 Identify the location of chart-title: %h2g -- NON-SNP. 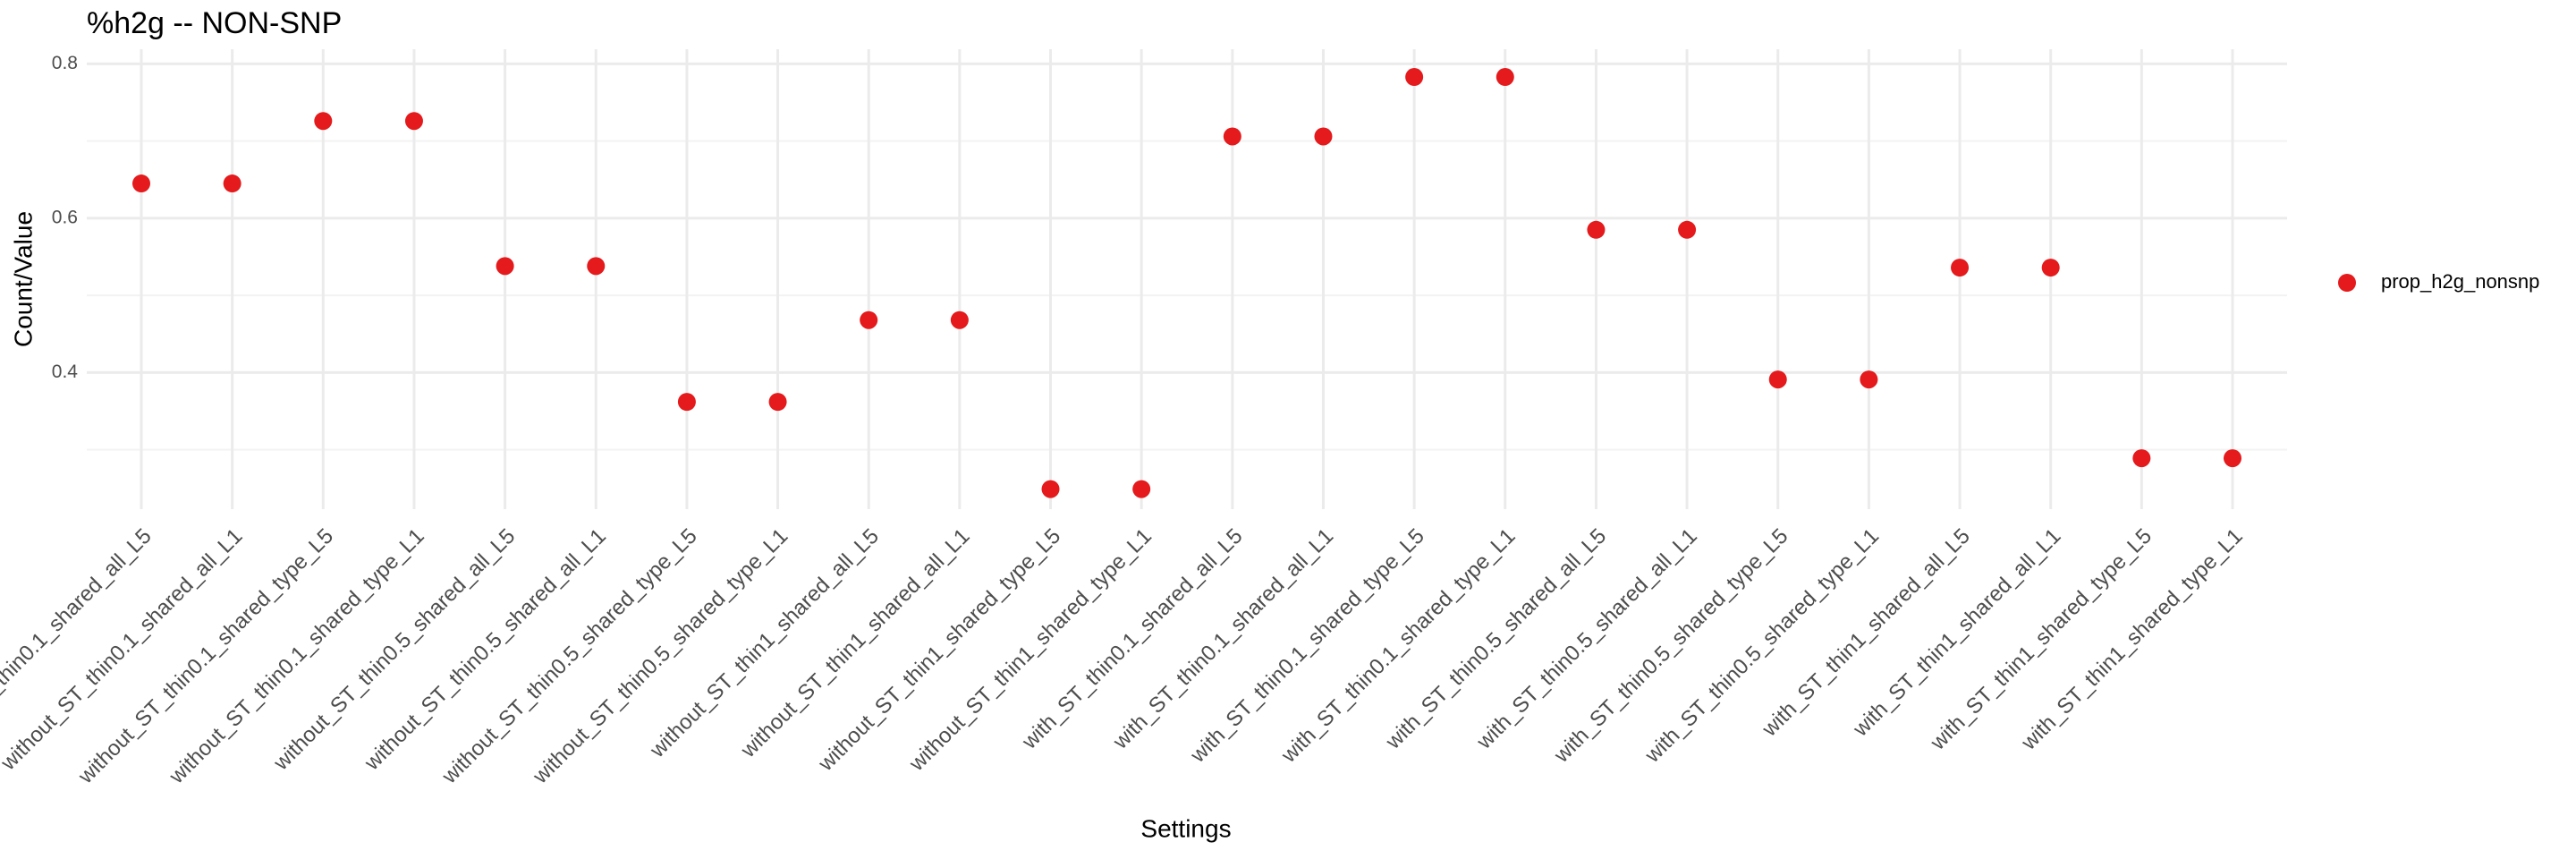
(214, 23).